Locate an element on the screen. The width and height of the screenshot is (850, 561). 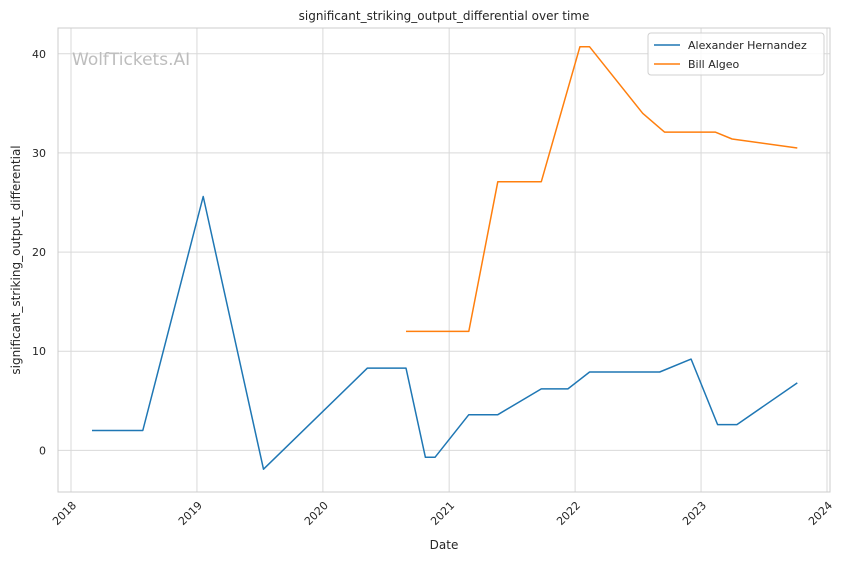
legend-label-alexander-hernandez: Alexander Hernandez is located at coordinates (747, 45).